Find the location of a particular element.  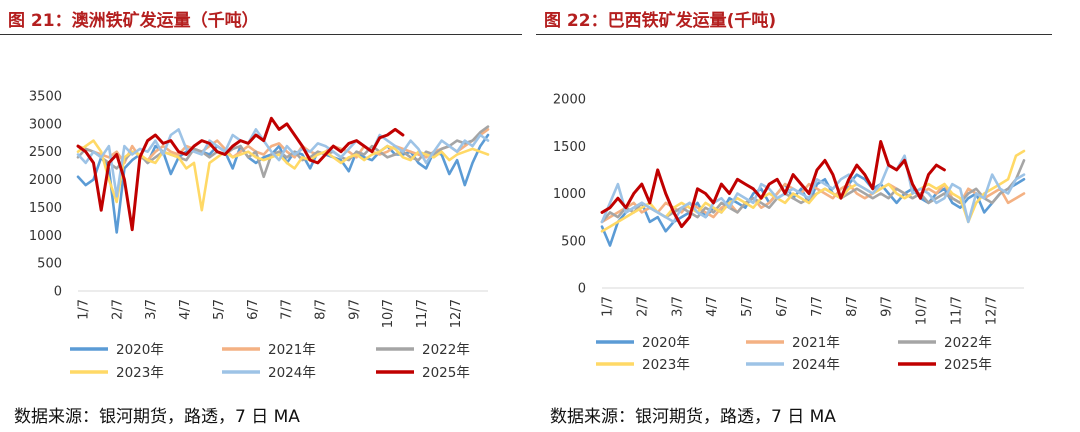

series-line-2022 is located at coordinates (813, 191).